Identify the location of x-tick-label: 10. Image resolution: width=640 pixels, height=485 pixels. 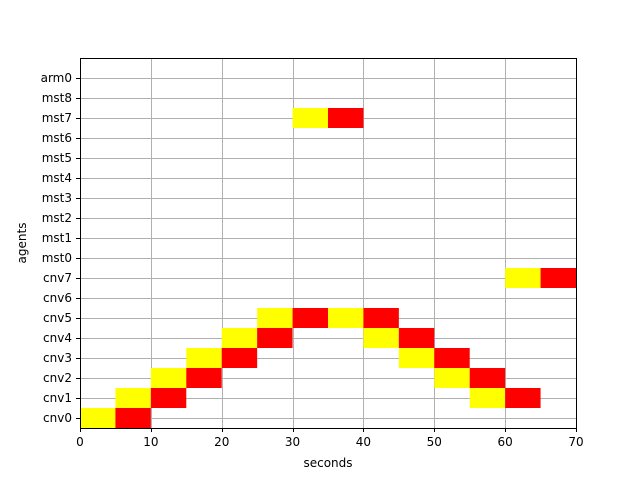
(150, 442).